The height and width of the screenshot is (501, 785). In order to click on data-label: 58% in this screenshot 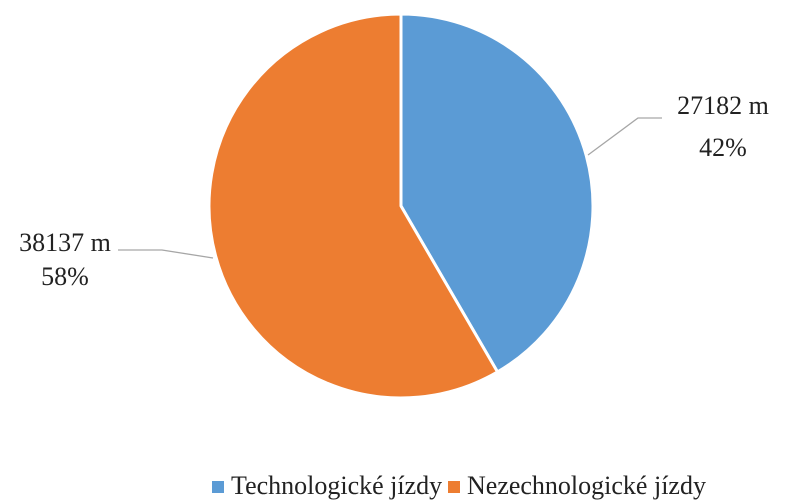, I will do `click(65, 276)`.